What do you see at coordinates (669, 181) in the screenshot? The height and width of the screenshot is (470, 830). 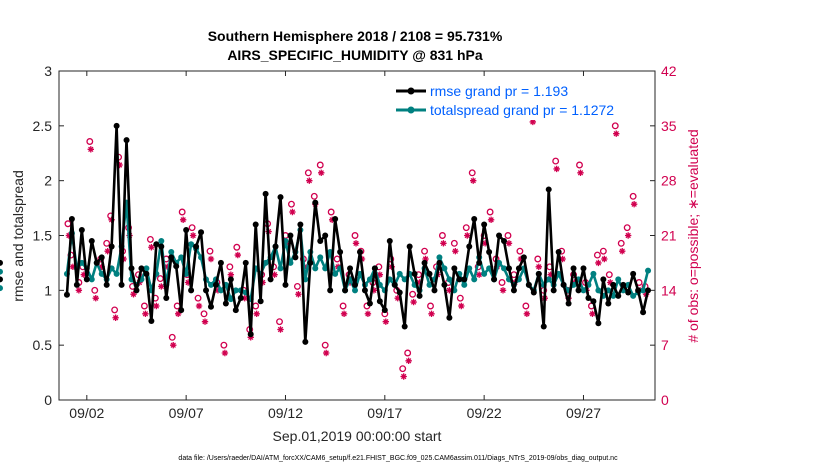 I see `y-tick-label-right: 28` at bounding box center [669, 181].